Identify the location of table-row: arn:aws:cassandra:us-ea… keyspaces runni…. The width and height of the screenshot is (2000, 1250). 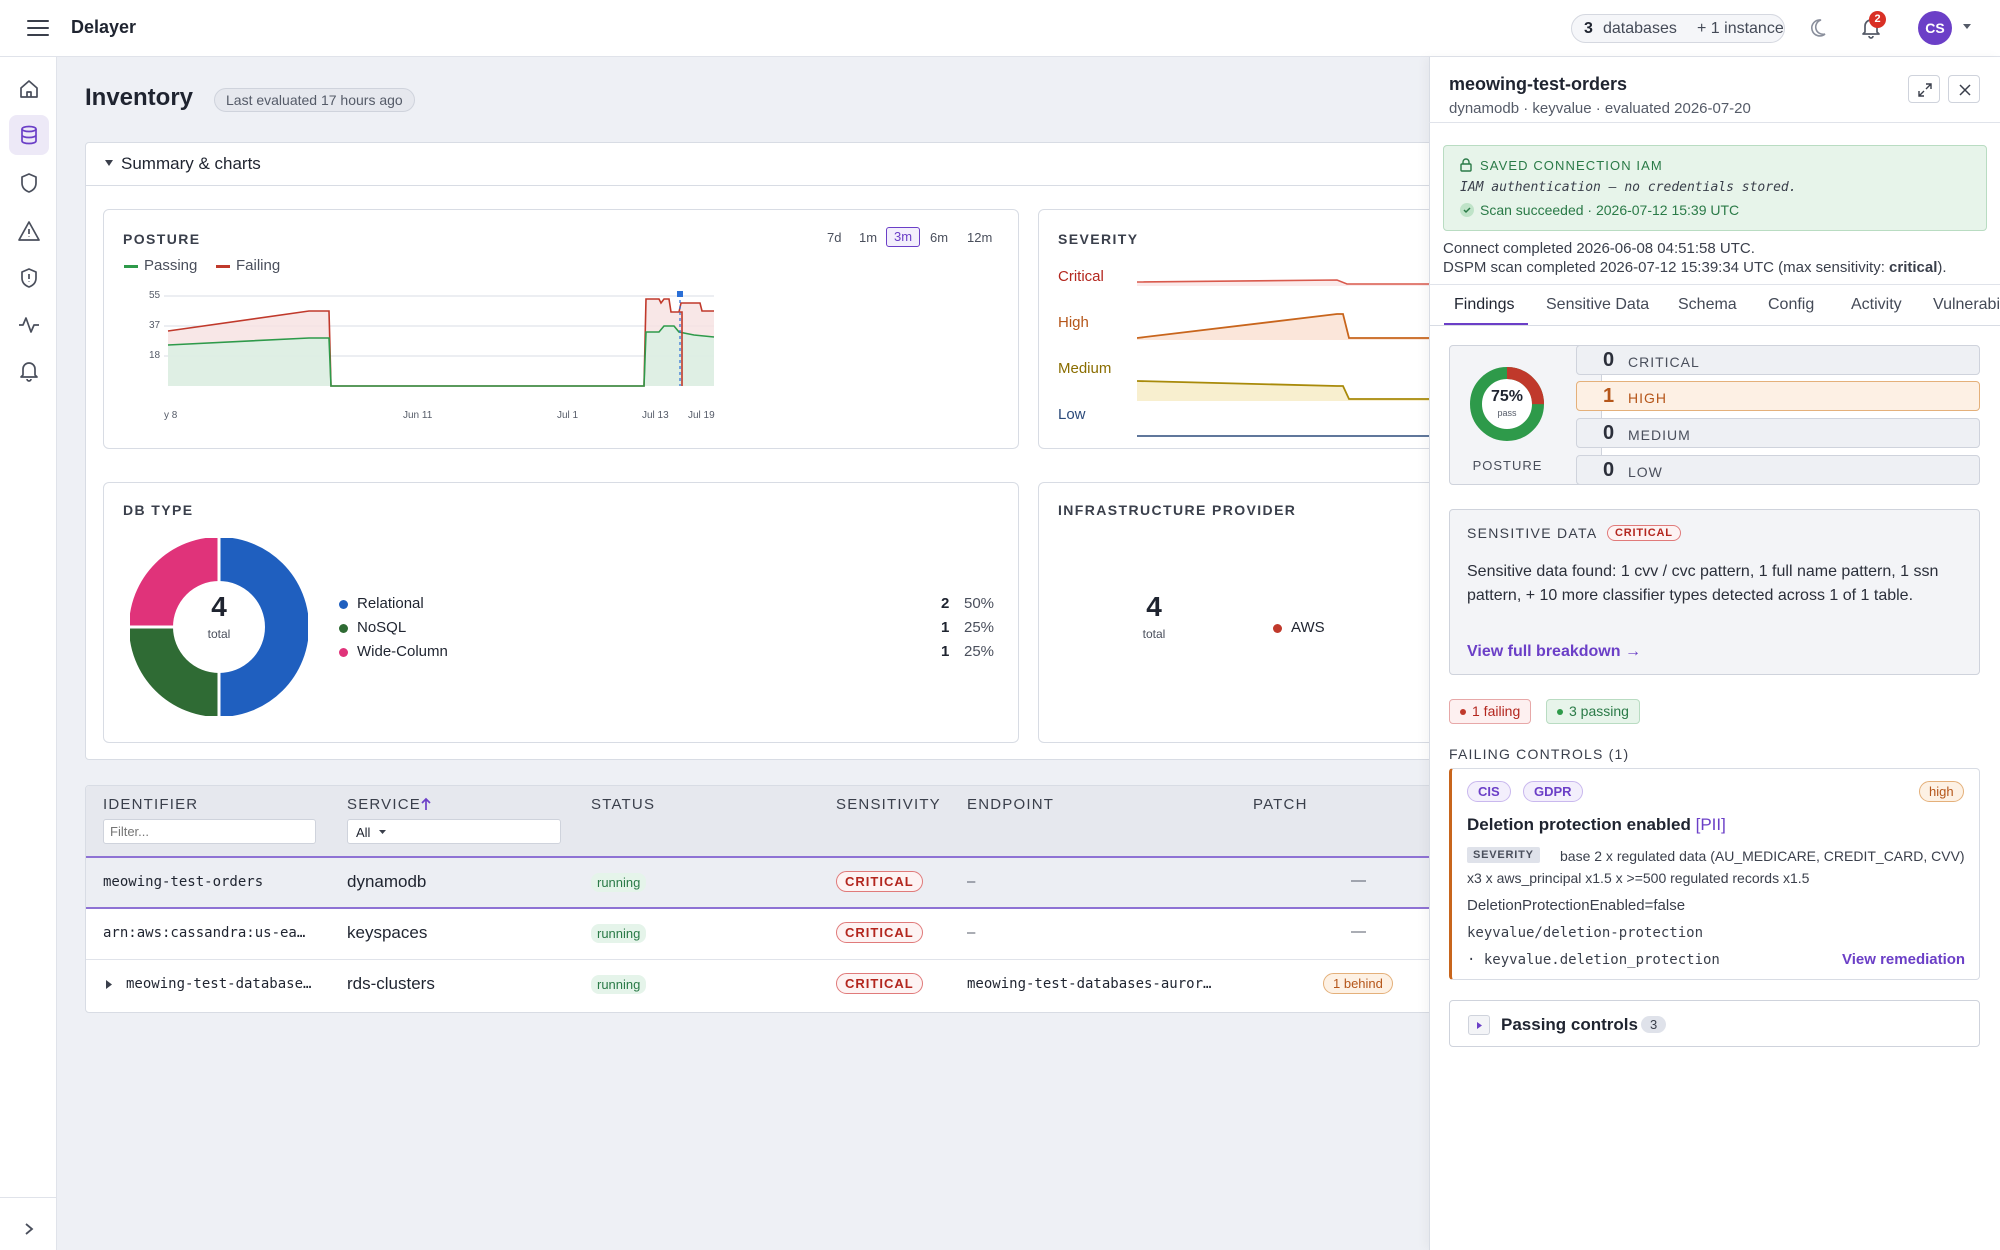
(810, 934).